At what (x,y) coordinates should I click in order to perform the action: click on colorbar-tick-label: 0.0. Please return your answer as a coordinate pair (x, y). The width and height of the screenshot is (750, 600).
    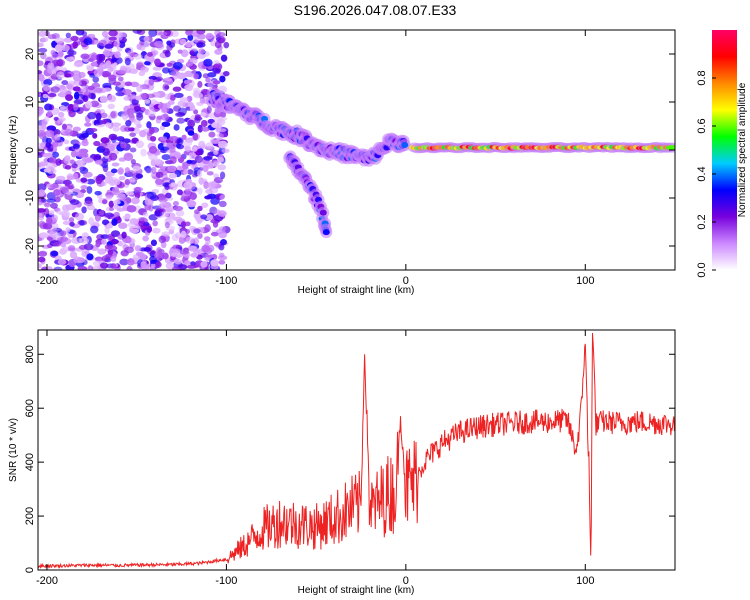
    Looking at the image, I should click on (702, 269).